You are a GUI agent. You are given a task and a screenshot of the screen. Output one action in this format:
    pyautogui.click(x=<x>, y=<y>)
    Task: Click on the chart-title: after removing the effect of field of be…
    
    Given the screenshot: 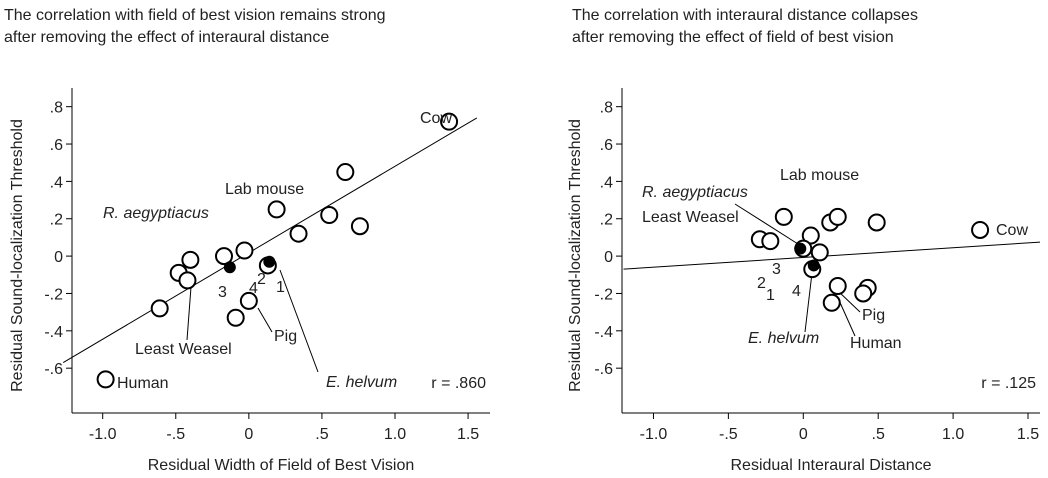 What is the action you would take?
    pyautogui.click(x=733, y=37)
    